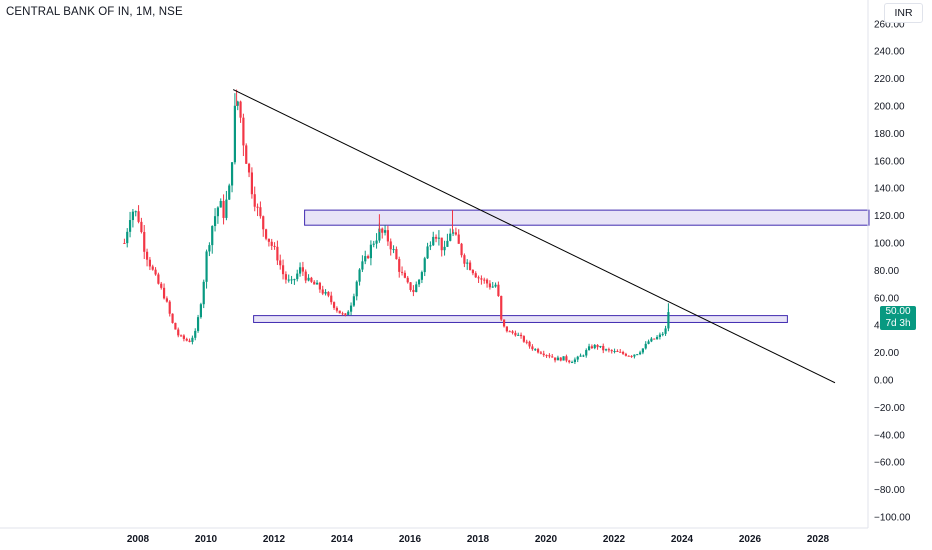 This screenshot has width=932, height=550. I want to click on y-tick-label: −100.00, so click(892, 518).